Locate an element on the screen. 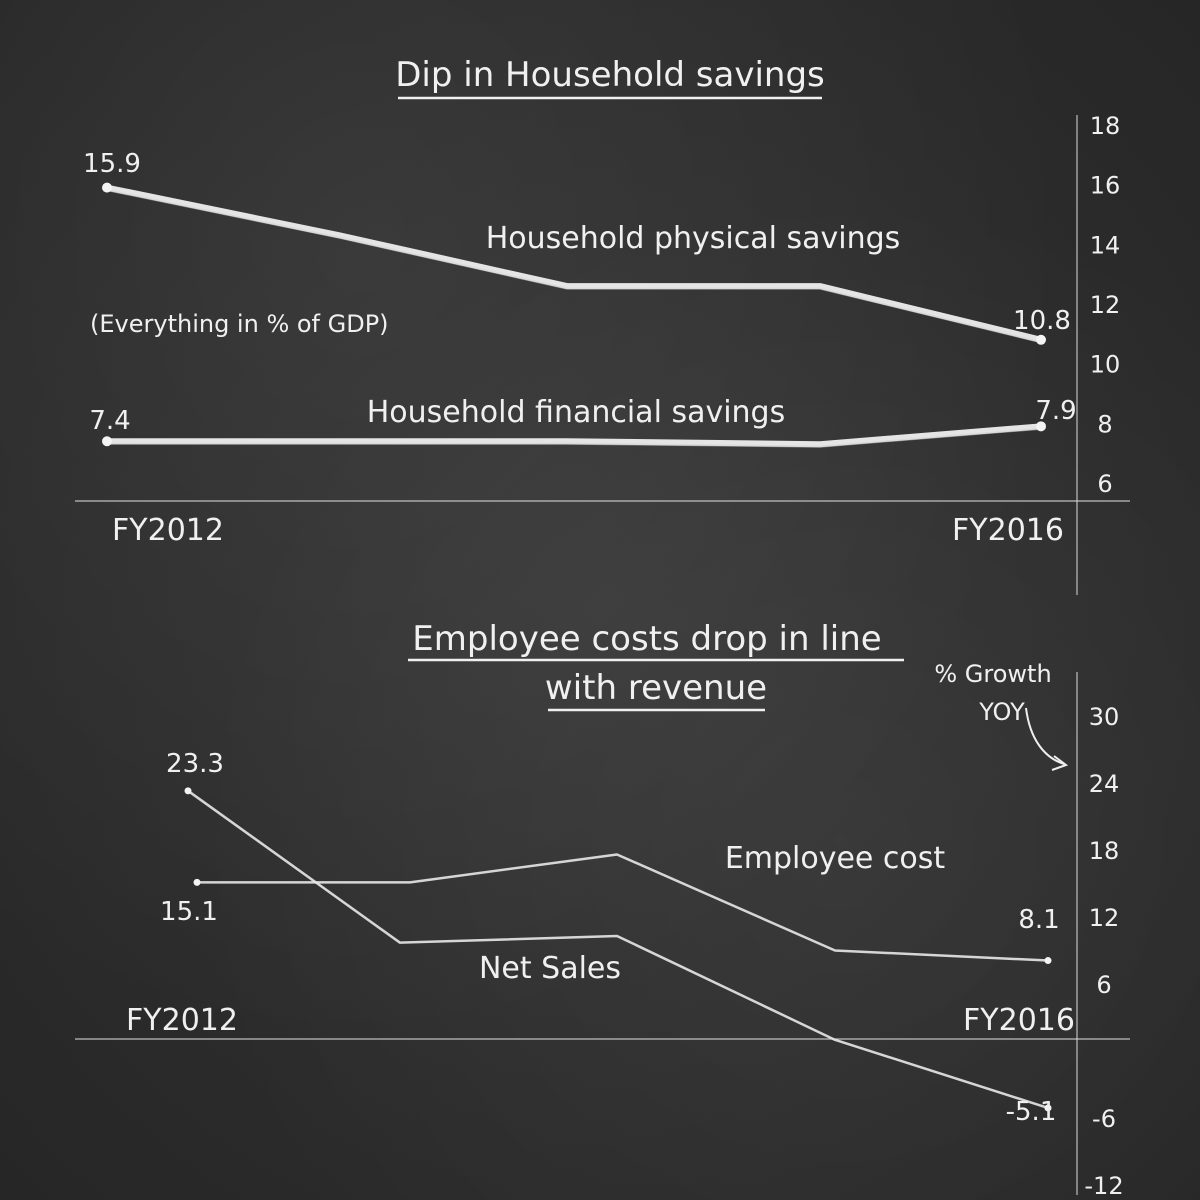  chart1-series2-start-value: 7.4 is located at coordinates (109, 421).